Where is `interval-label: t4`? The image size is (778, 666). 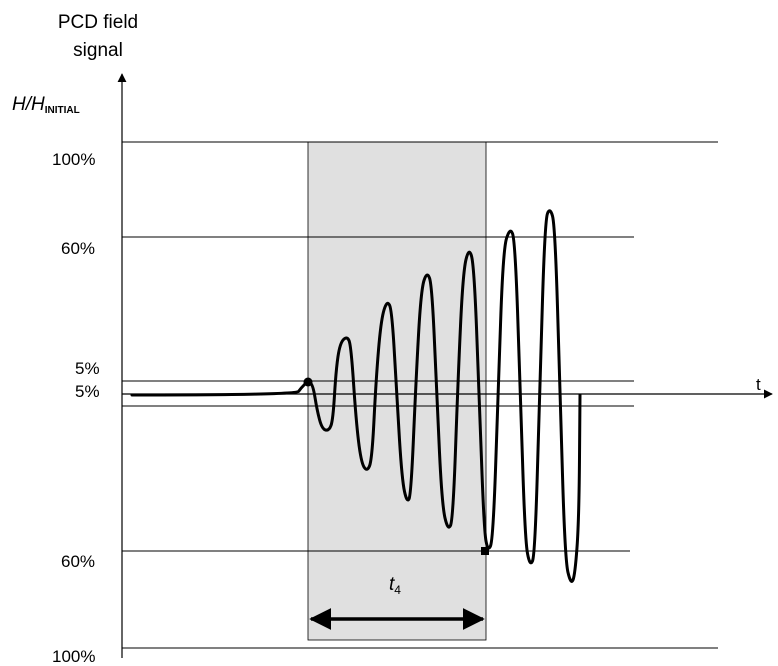
interval-label: t4 is located at coordinates (395, 585).